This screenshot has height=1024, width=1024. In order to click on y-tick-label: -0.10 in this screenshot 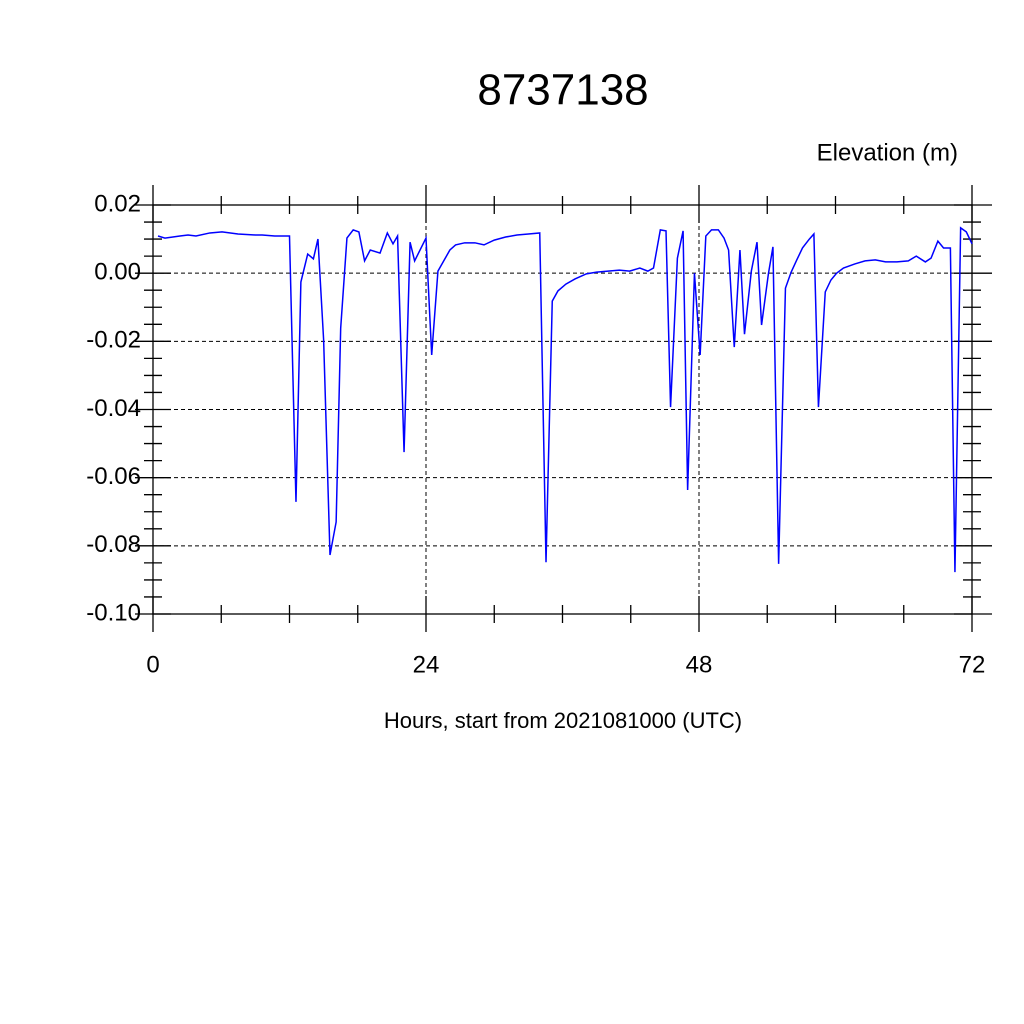, I will do `click(113, 612)`.